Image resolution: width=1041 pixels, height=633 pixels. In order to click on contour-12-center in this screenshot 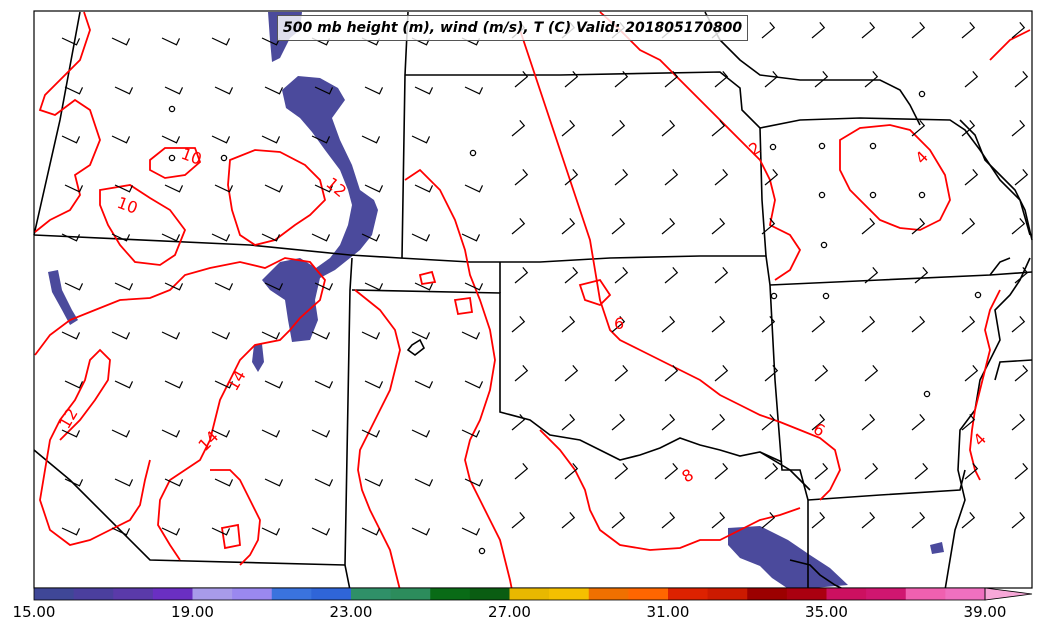, I will do `click(276, 197)`.